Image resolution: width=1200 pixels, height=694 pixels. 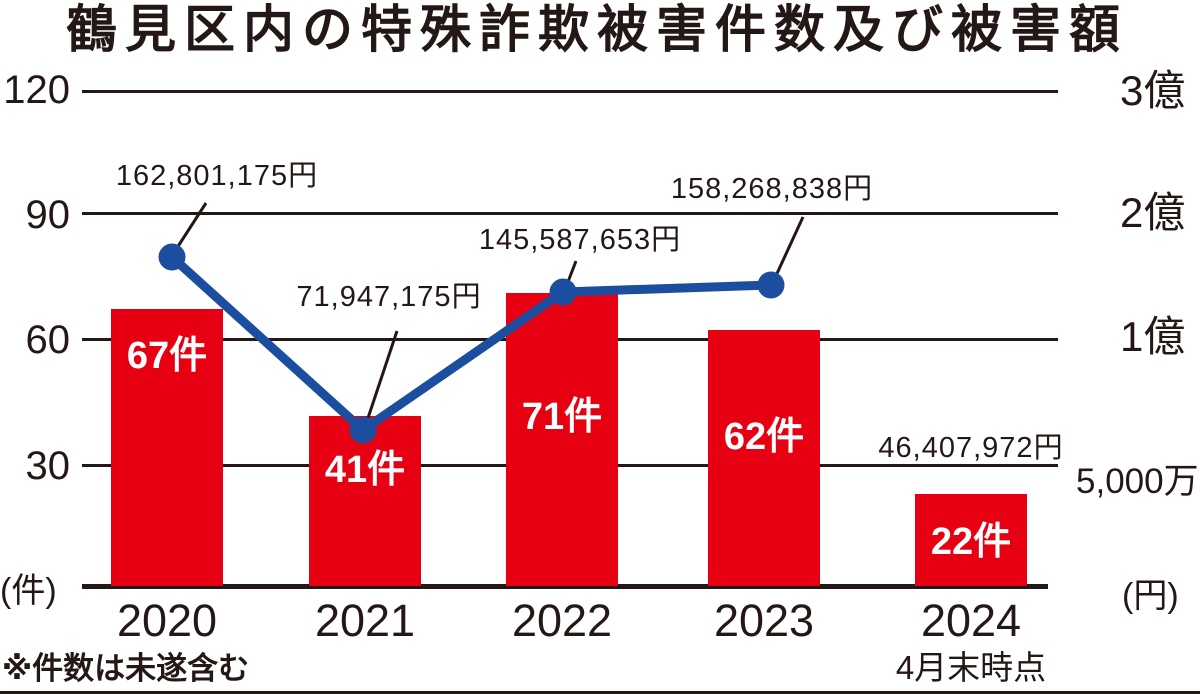 What do you see at coordinates (1150, 596) in the screenshot?
I see `right-axis-unit: (円)` at bounding box center [1150, 596].